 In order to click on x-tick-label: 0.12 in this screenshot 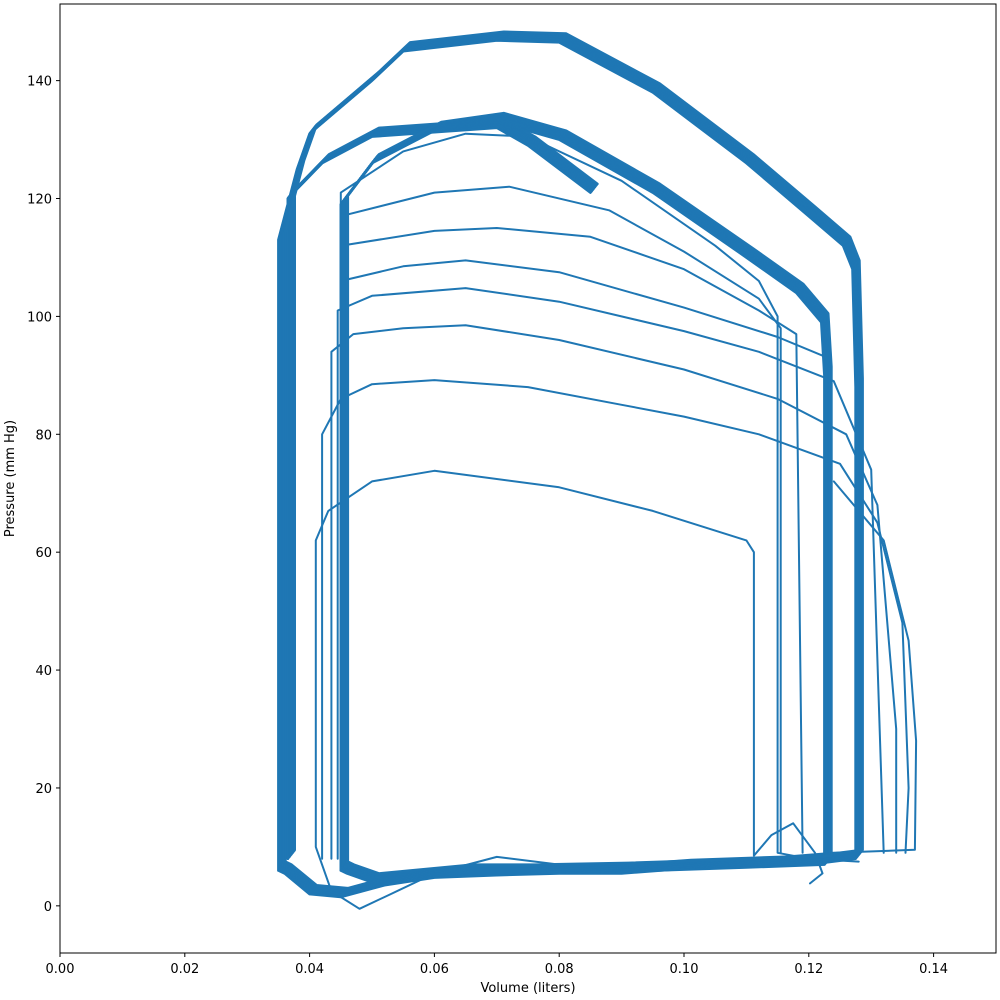, I will do `click(808, 969)`.